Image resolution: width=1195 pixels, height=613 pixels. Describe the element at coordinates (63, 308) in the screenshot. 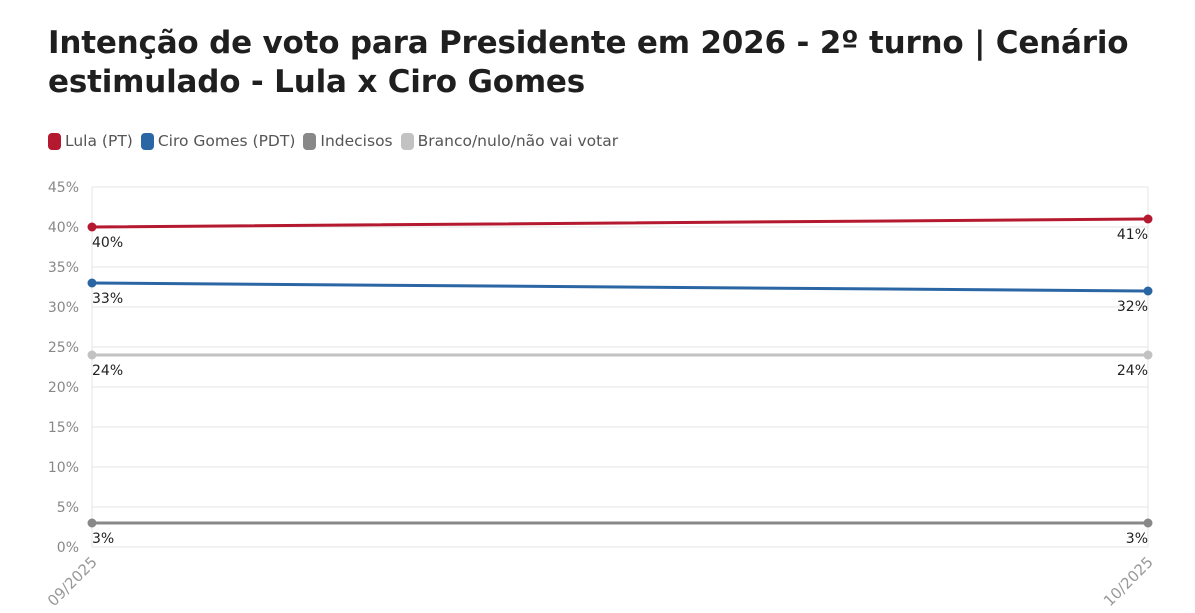

I see `y-tick-label: 30%` at that location.